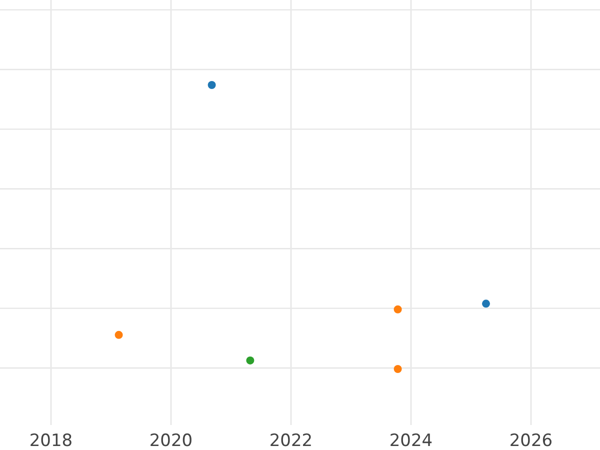 The image size is (600, 450). What do you see at coordinates (531, 440) in the screenshot?
I see `x-tick-label: 2026` at bounding box center [531, 440].